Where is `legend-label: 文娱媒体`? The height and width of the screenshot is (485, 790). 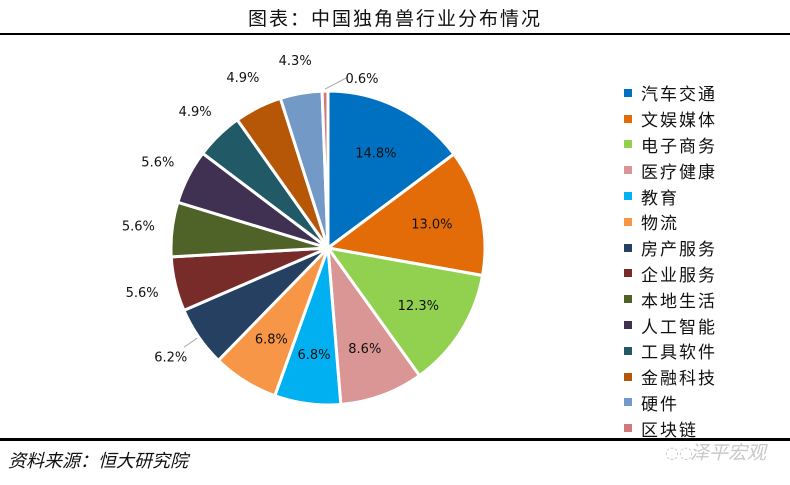 legend-label: 文娱媒体 is located at coordinates (679, 121).